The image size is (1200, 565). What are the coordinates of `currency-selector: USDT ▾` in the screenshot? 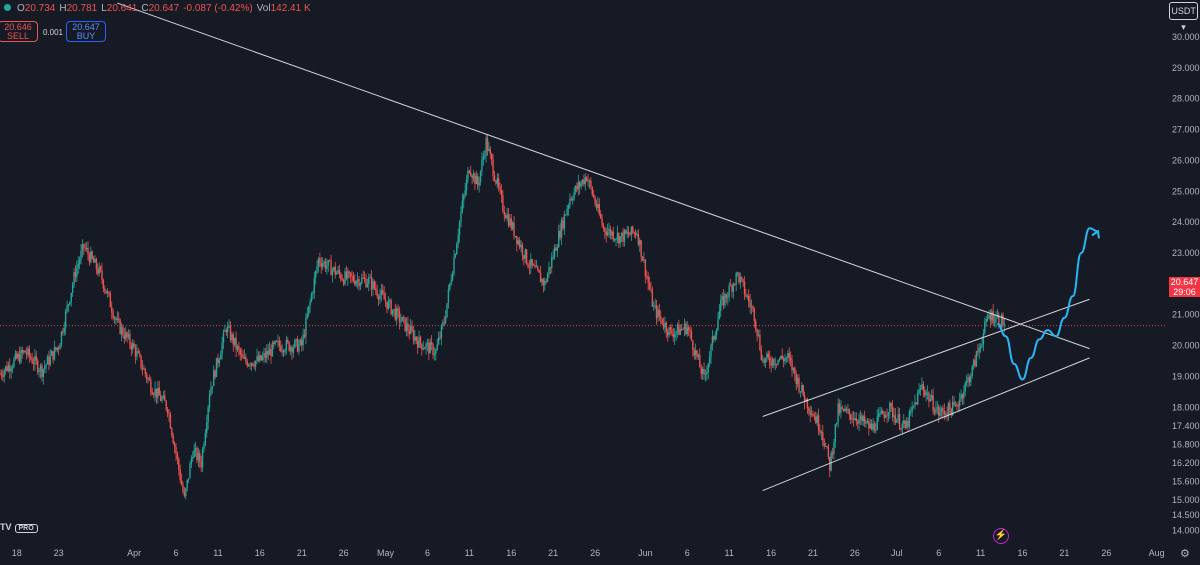 It's located at (1183, 17).